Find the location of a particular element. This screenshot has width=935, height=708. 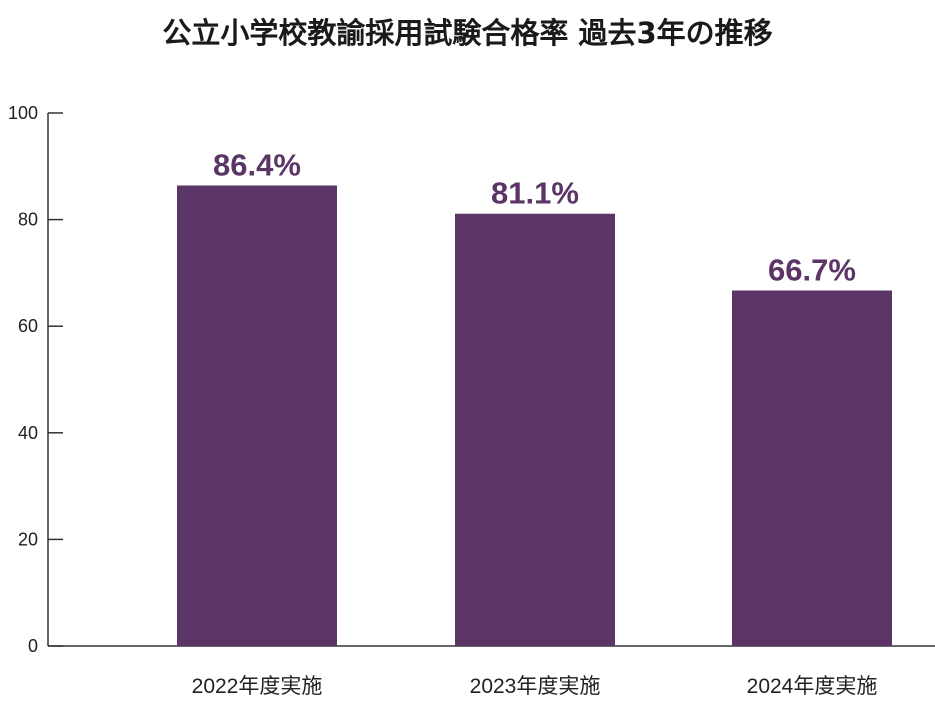

x-tick-label: 2023年度実施 is located at coordinates (535, 686).